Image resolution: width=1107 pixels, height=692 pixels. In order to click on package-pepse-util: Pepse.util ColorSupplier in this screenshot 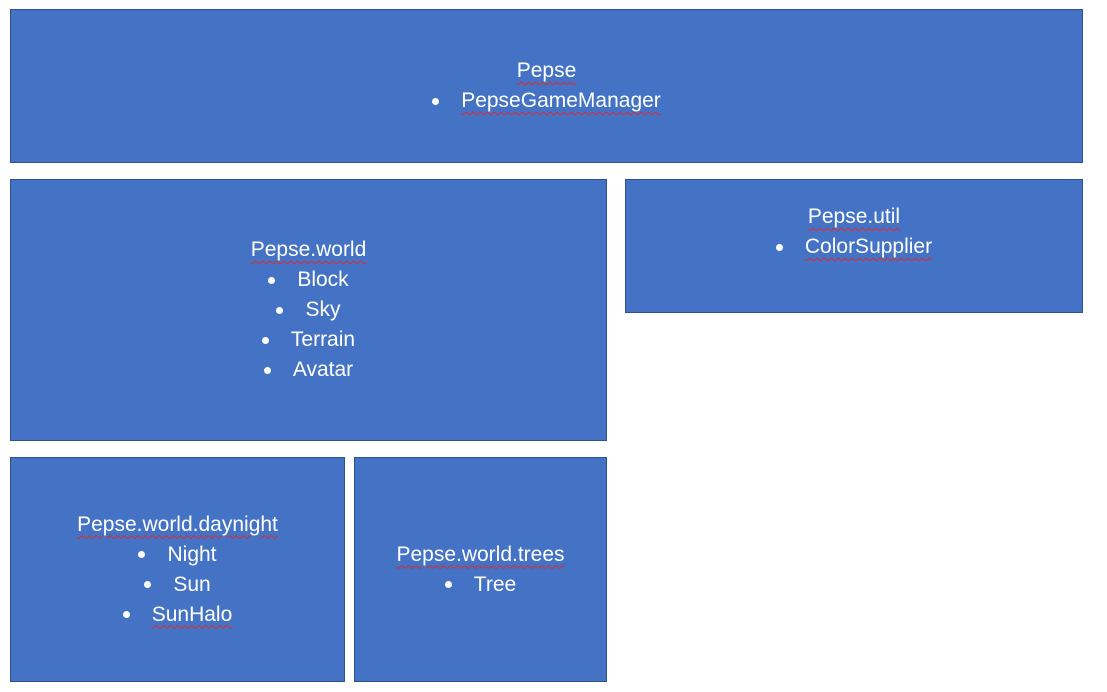, I will do `click(854, 246)`.